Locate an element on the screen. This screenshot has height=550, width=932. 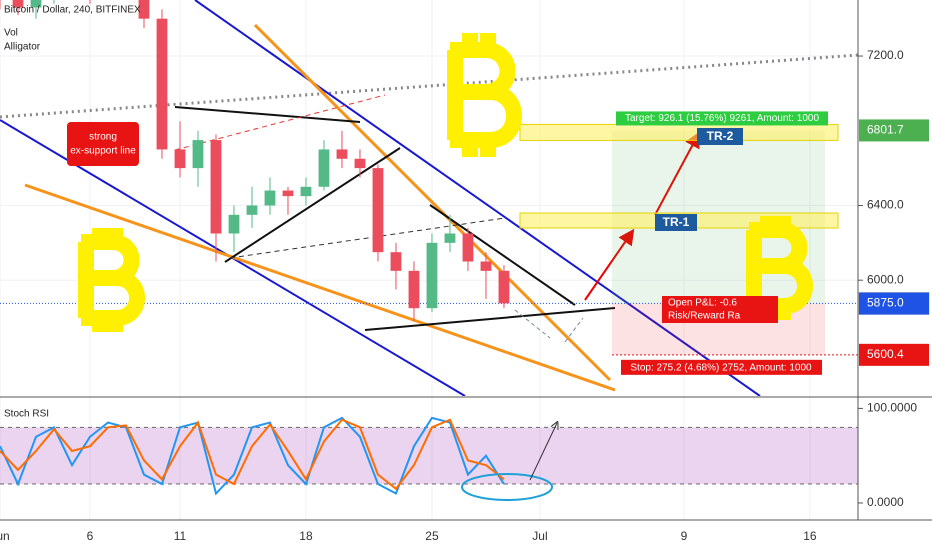
target-label-box is located at coordinates (722, 118).